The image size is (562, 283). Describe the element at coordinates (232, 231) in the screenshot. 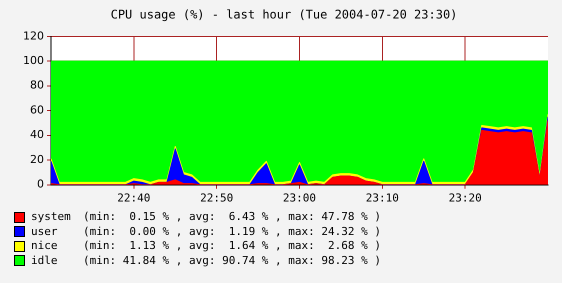

I see `text: (min: 0.00 % , avg: 1.19 % , max: 24.32 % )` at that location.